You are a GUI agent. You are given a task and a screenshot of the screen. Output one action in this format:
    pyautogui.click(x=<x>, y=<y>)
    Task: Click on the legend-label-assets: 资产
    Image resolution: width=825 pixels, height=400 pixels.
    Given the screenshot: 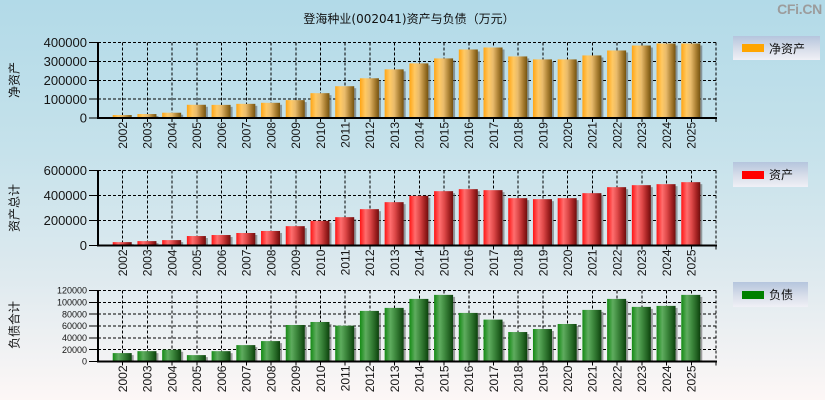 What is the action you would take?
    pyautogui.click(x=781, y=175)
    